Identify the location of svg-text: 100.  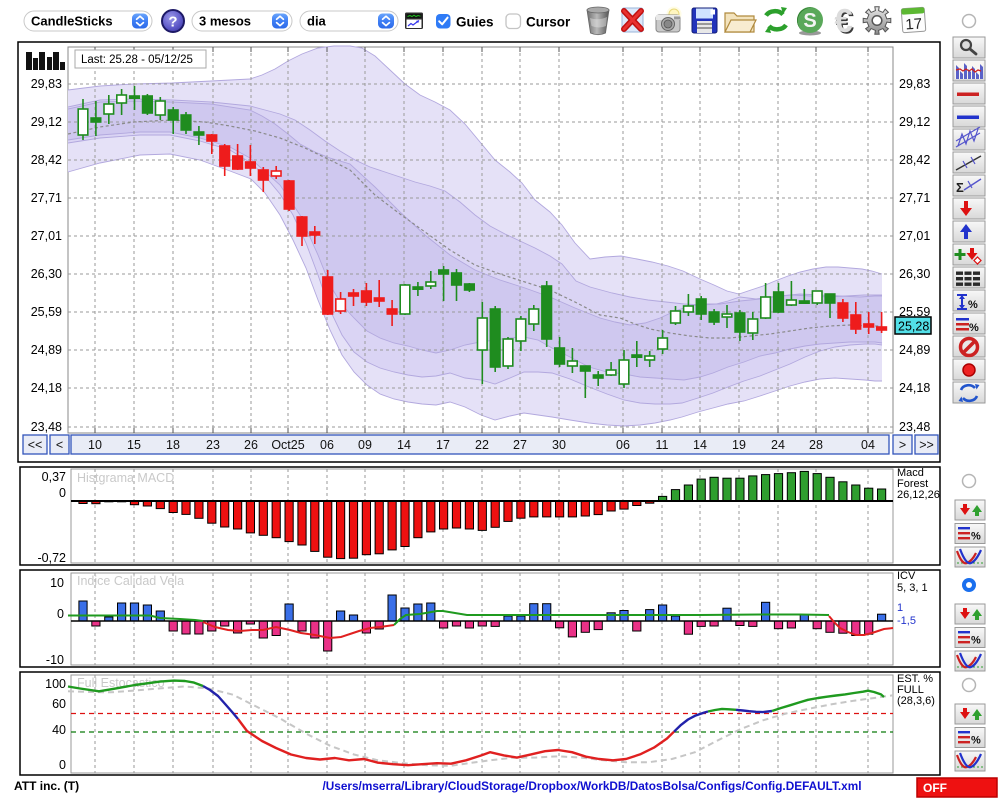
(55, 684).